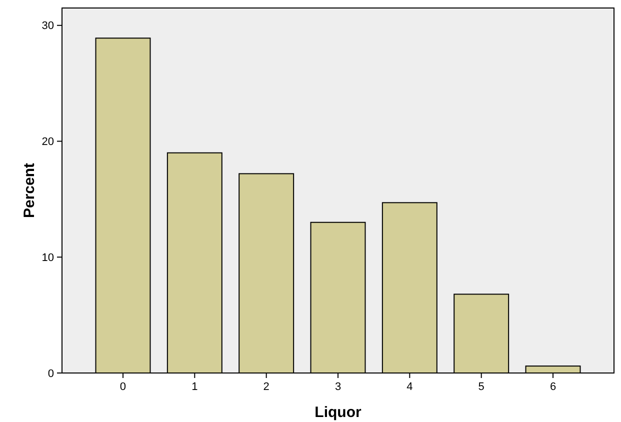 The image size is (621, 422). Describe the element at coordinates (48, 26) in the screenshot. I see `y-tick-label: 30` at that location.